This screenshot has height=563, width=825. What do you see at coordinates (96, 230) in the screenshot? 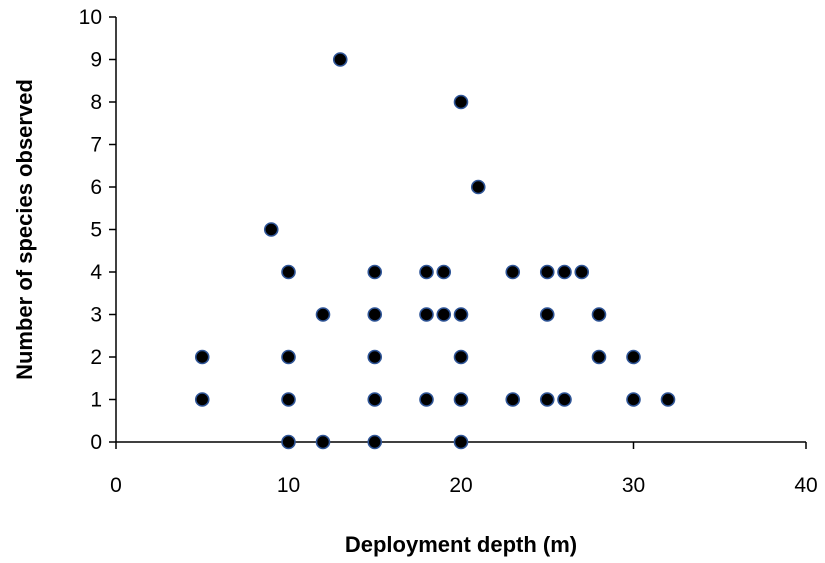
I see `y-tick-label: 5` at bounding box center [96, 230].